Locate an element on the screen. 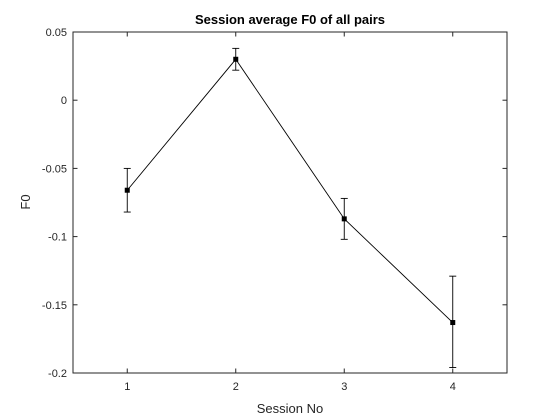 This screenshot has width=560, height=420. y-tick-label: 0 is located at coordinates (64, 101).